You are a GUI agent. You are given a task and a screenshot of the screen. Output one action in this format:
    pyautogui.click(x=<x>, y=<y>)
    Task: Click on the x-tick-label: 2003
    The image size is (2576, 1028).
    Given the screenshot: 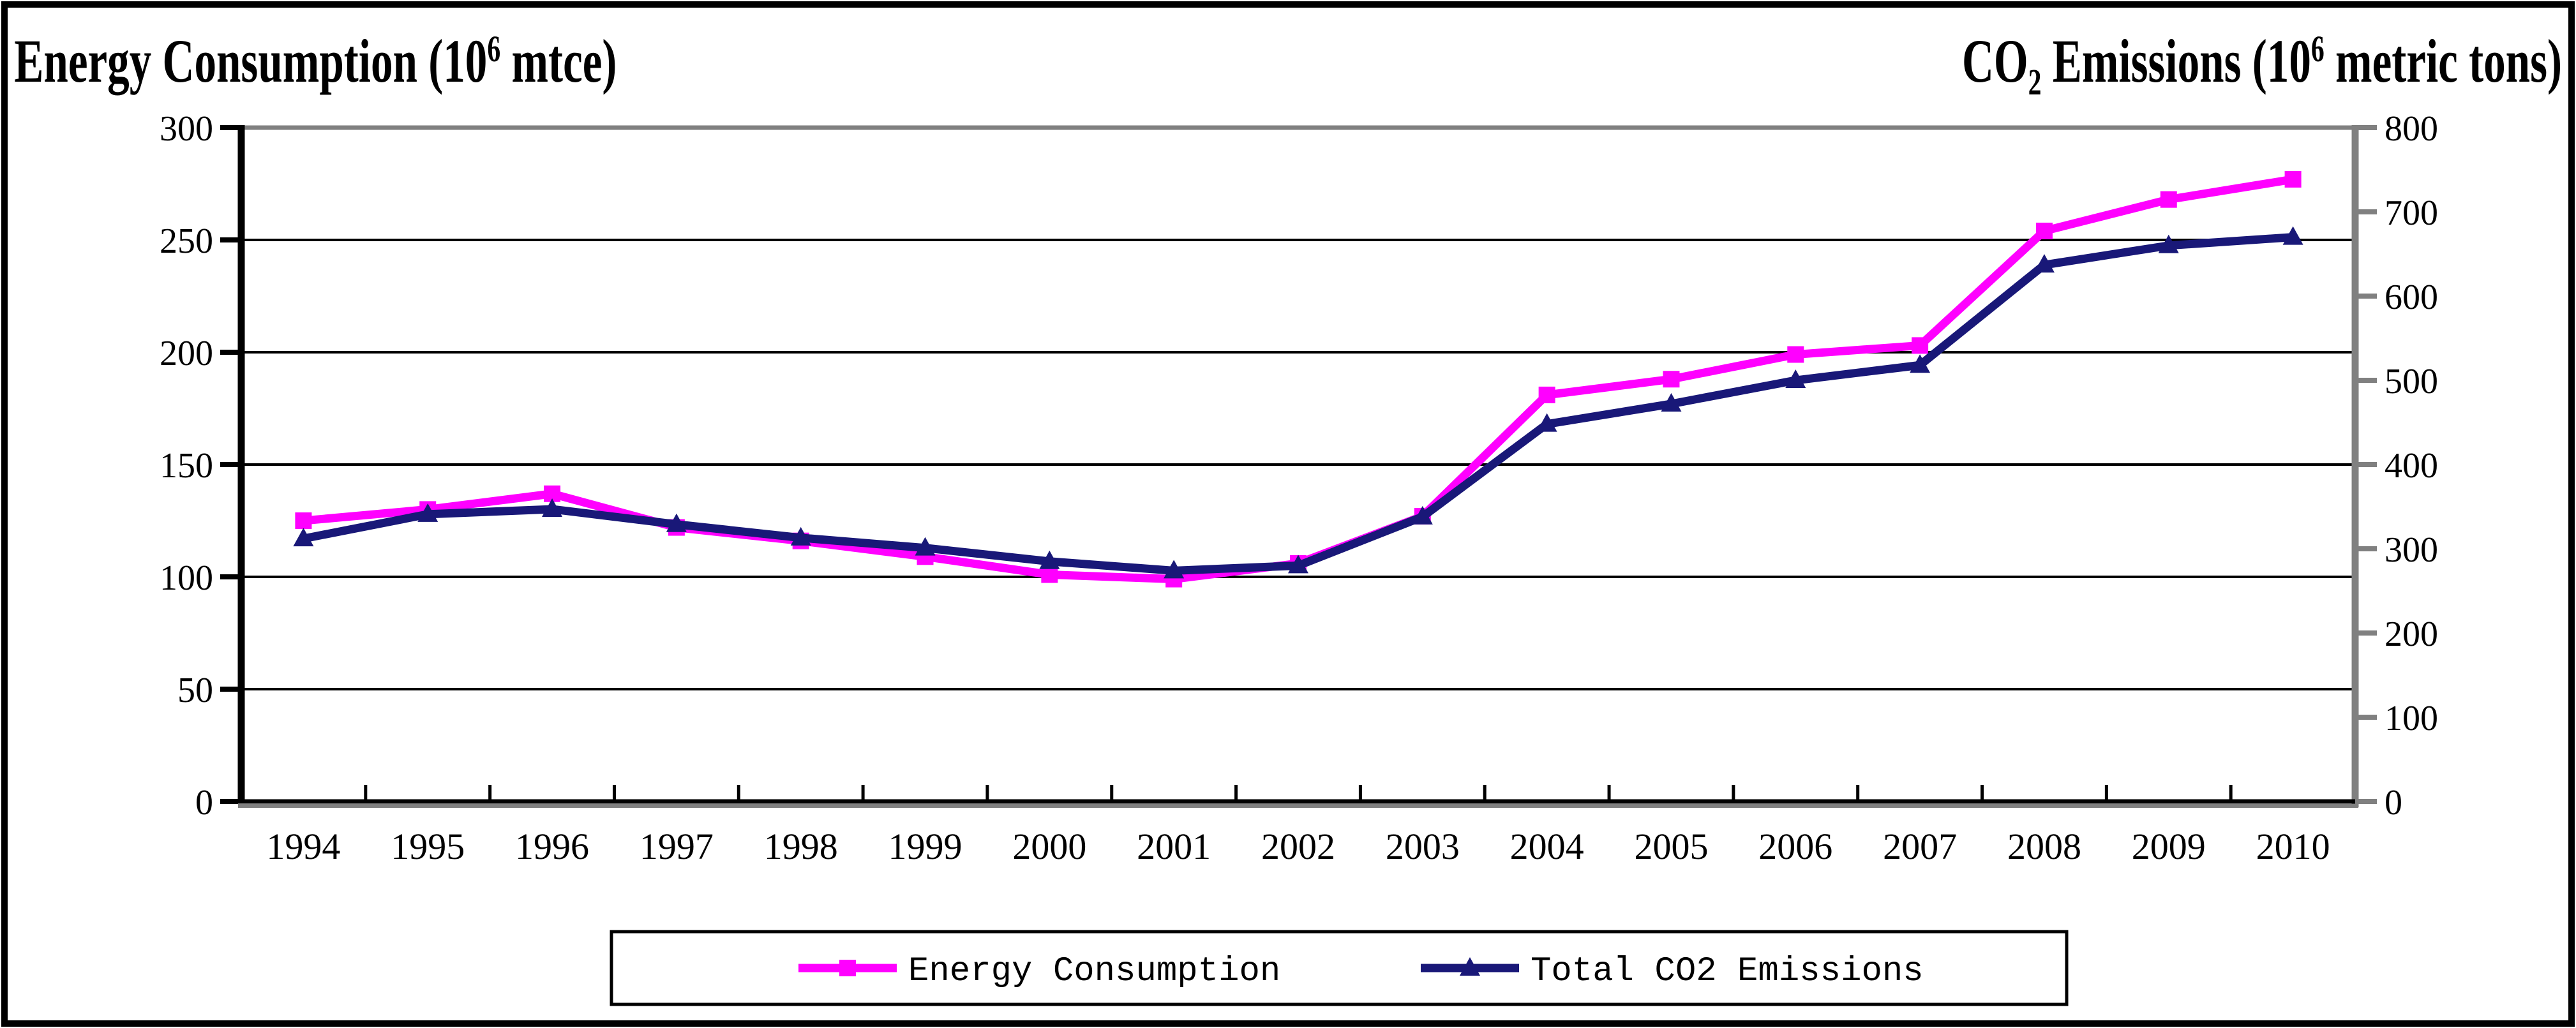 What is the action you would take?
    pyautogui.click(x=1423, y=846)
    